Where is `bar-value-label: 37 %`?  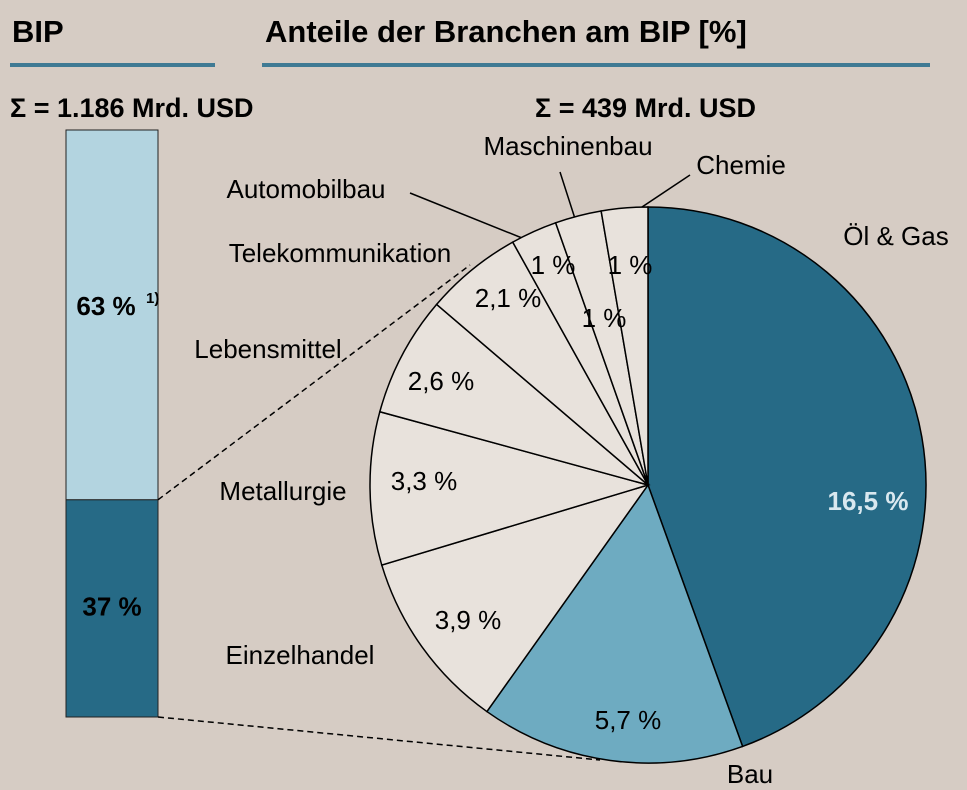 bar-value-label: 37 % is located at coordinates (111, 606).